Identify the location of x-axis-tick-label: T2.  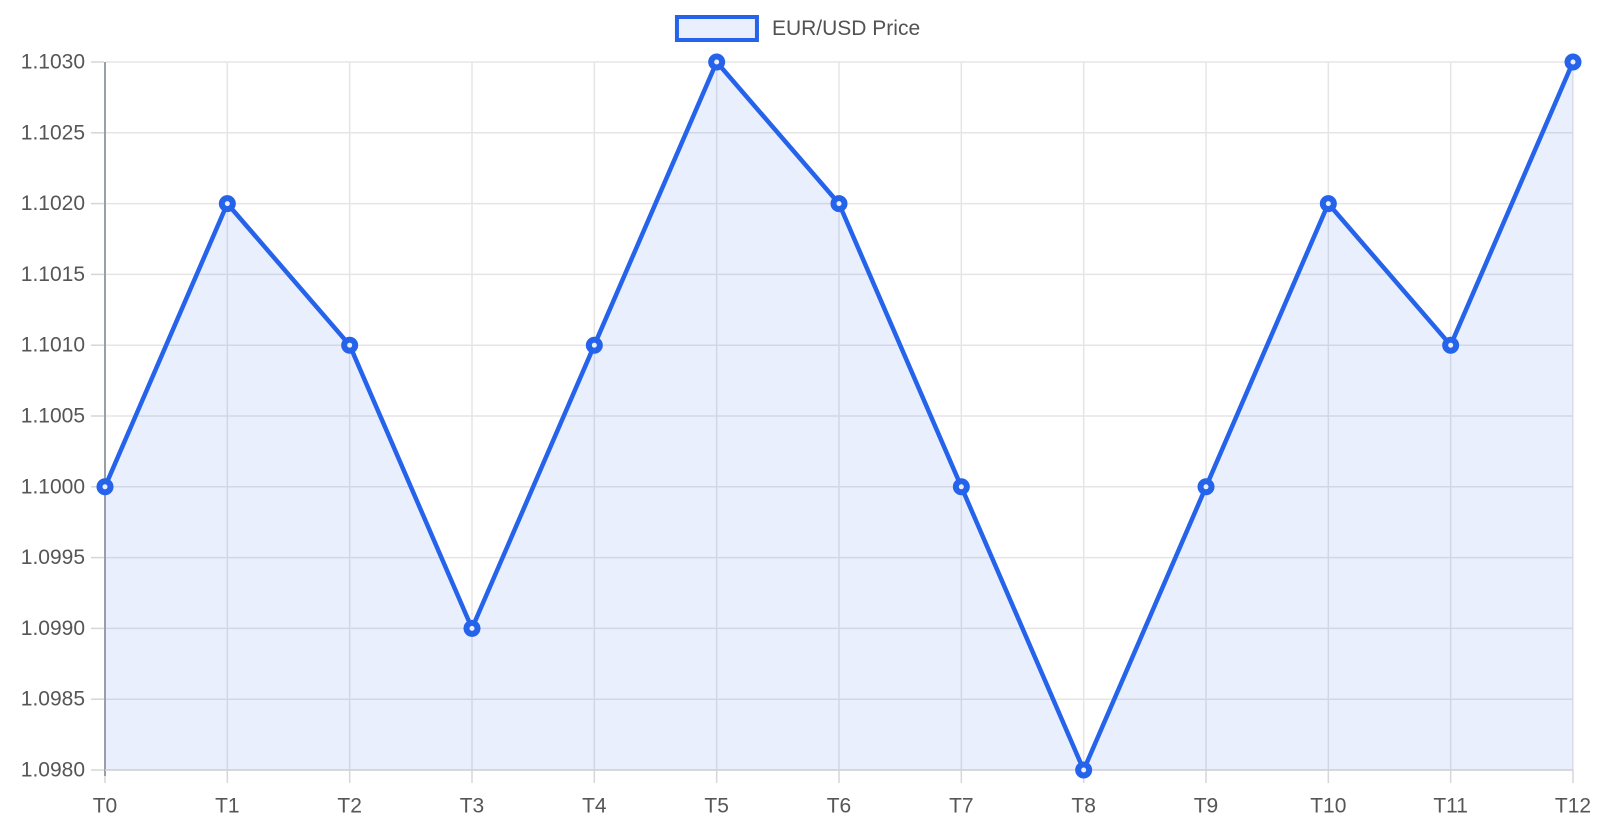
(349, 806).